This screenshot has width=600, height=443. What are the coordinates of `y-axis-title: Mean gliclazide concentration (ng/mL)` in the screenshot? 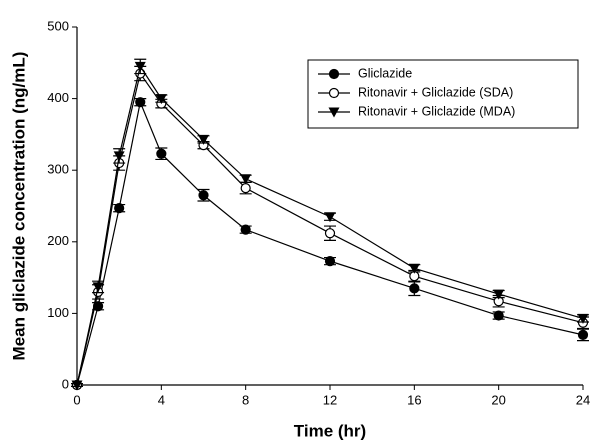 It's located at (18, 206).